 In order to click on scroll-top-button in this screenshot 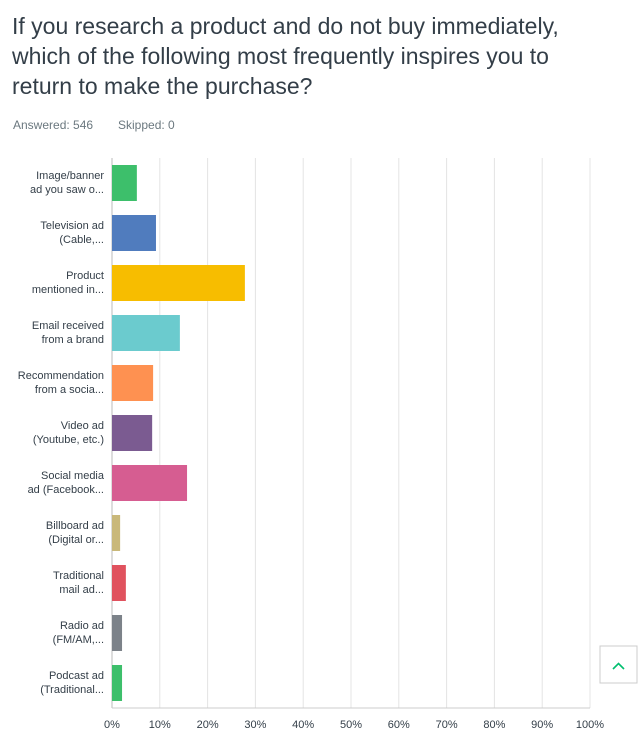, I will do `click(618, 664)`.